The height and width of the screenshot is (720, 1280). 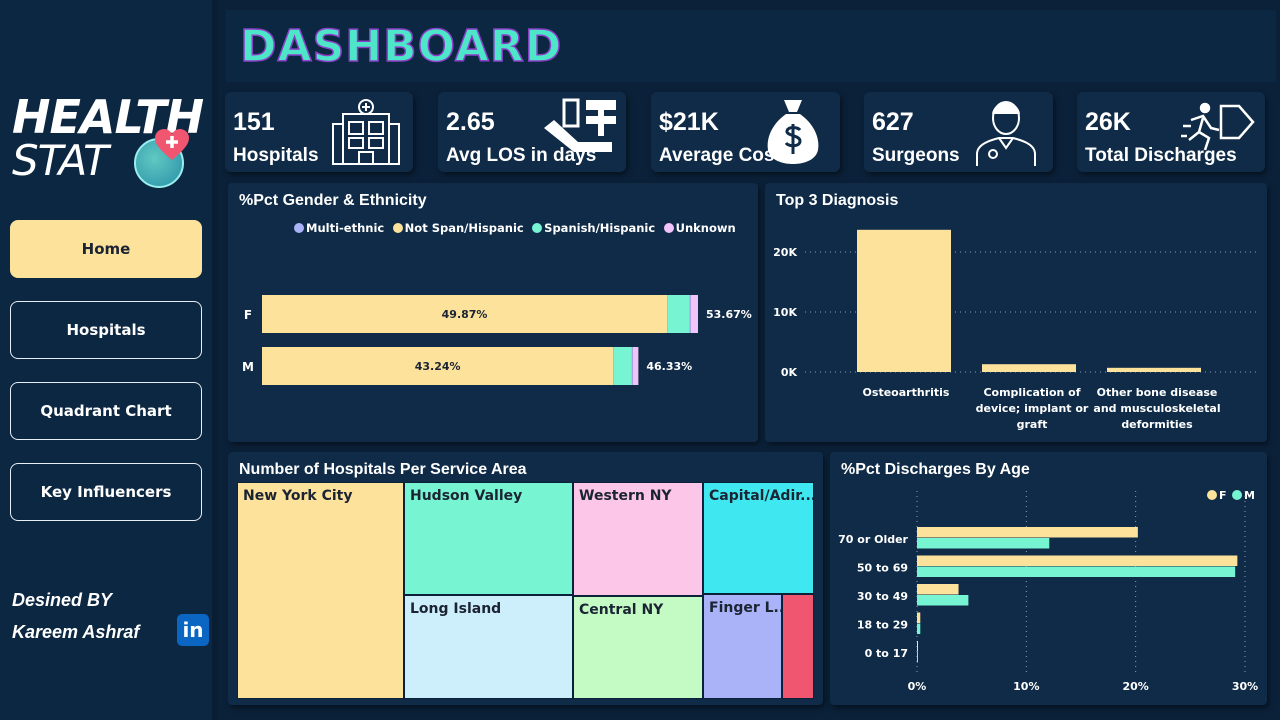 What do you see at coordinates (882, 596) in the screenshot?
I see `category-label: 30 to 49` at bounding box center [882, 596].